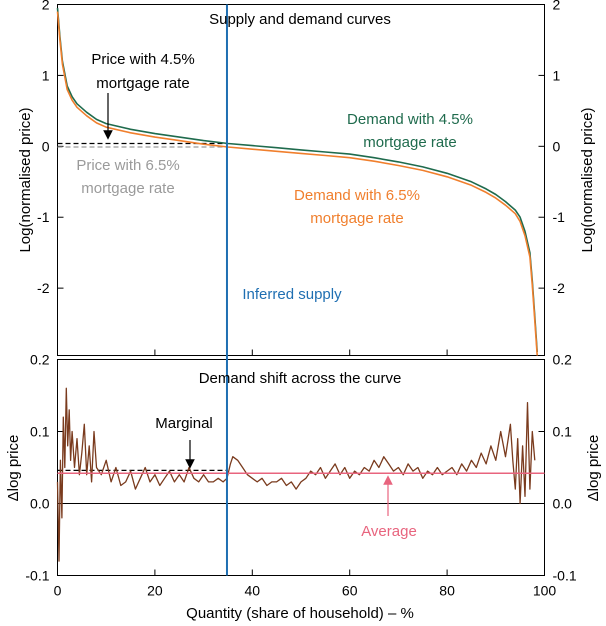 The width and height of the screenshot is (606, 626). Describe the element at coordinates (410, 119) in the screenshot. I see `demand45-label-line1: Demand with 4.5%` at that location.